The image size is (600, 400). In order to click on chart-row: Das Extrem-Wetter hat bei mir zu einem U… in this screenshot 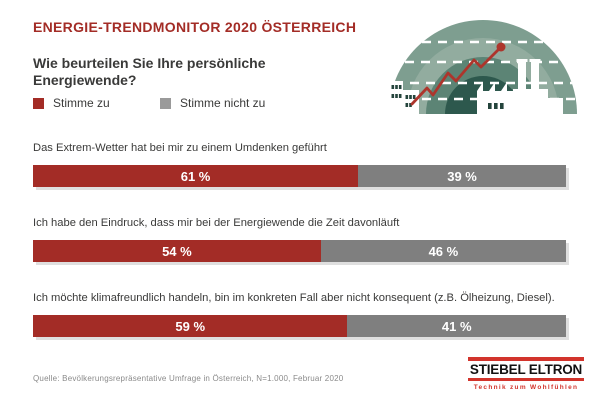, I will do `click(299, 164)`.